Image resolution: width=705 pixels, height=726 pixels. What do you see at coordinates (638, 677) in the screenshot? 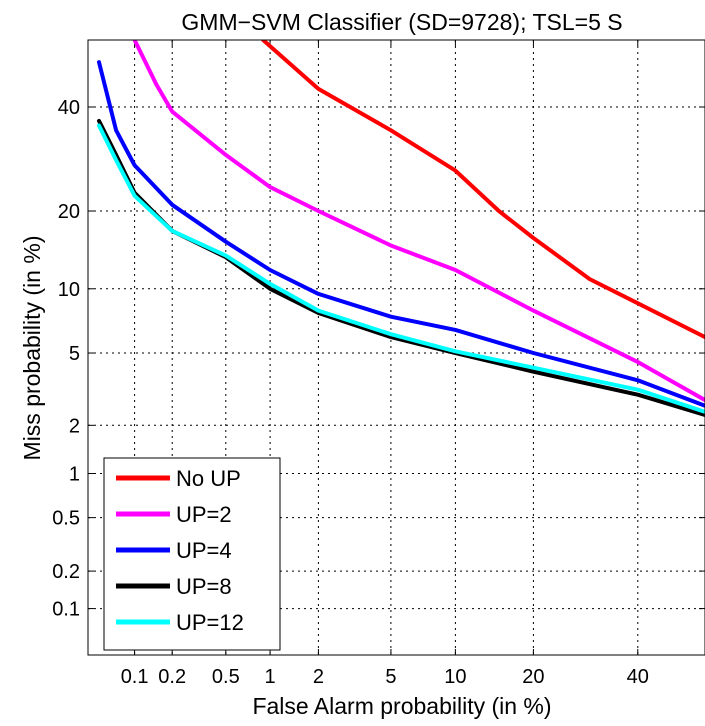
I see `x-tick-label: 40` at bounding box center [638, 677].